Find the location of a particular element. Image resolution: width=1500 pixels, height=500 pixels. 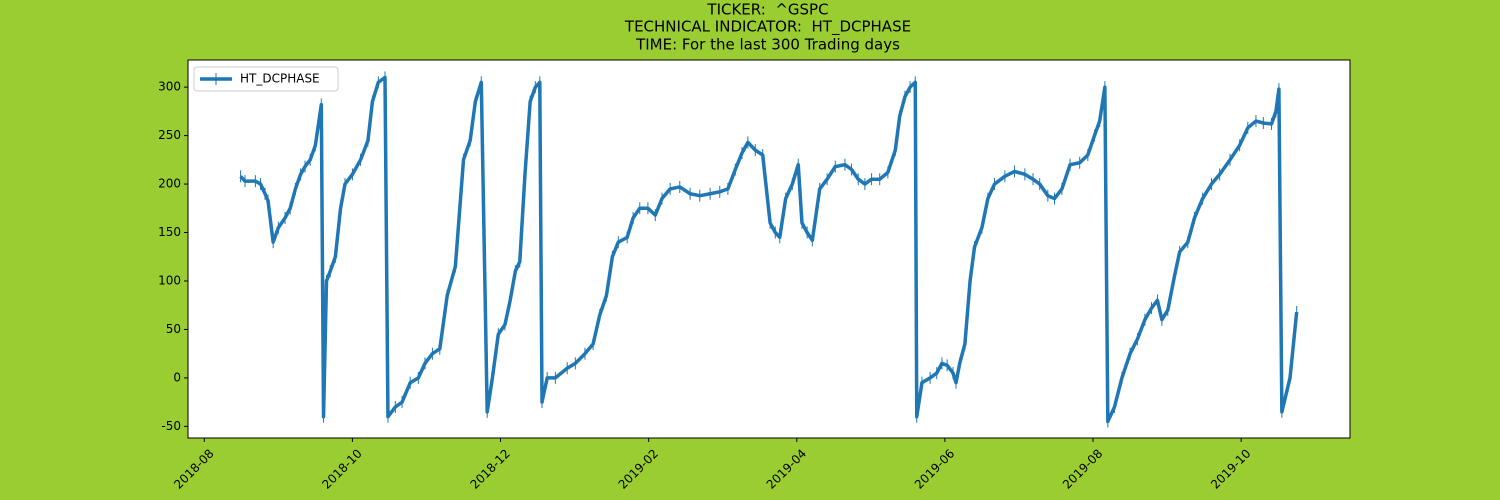

legend-box is located at coordinates (266, 79).